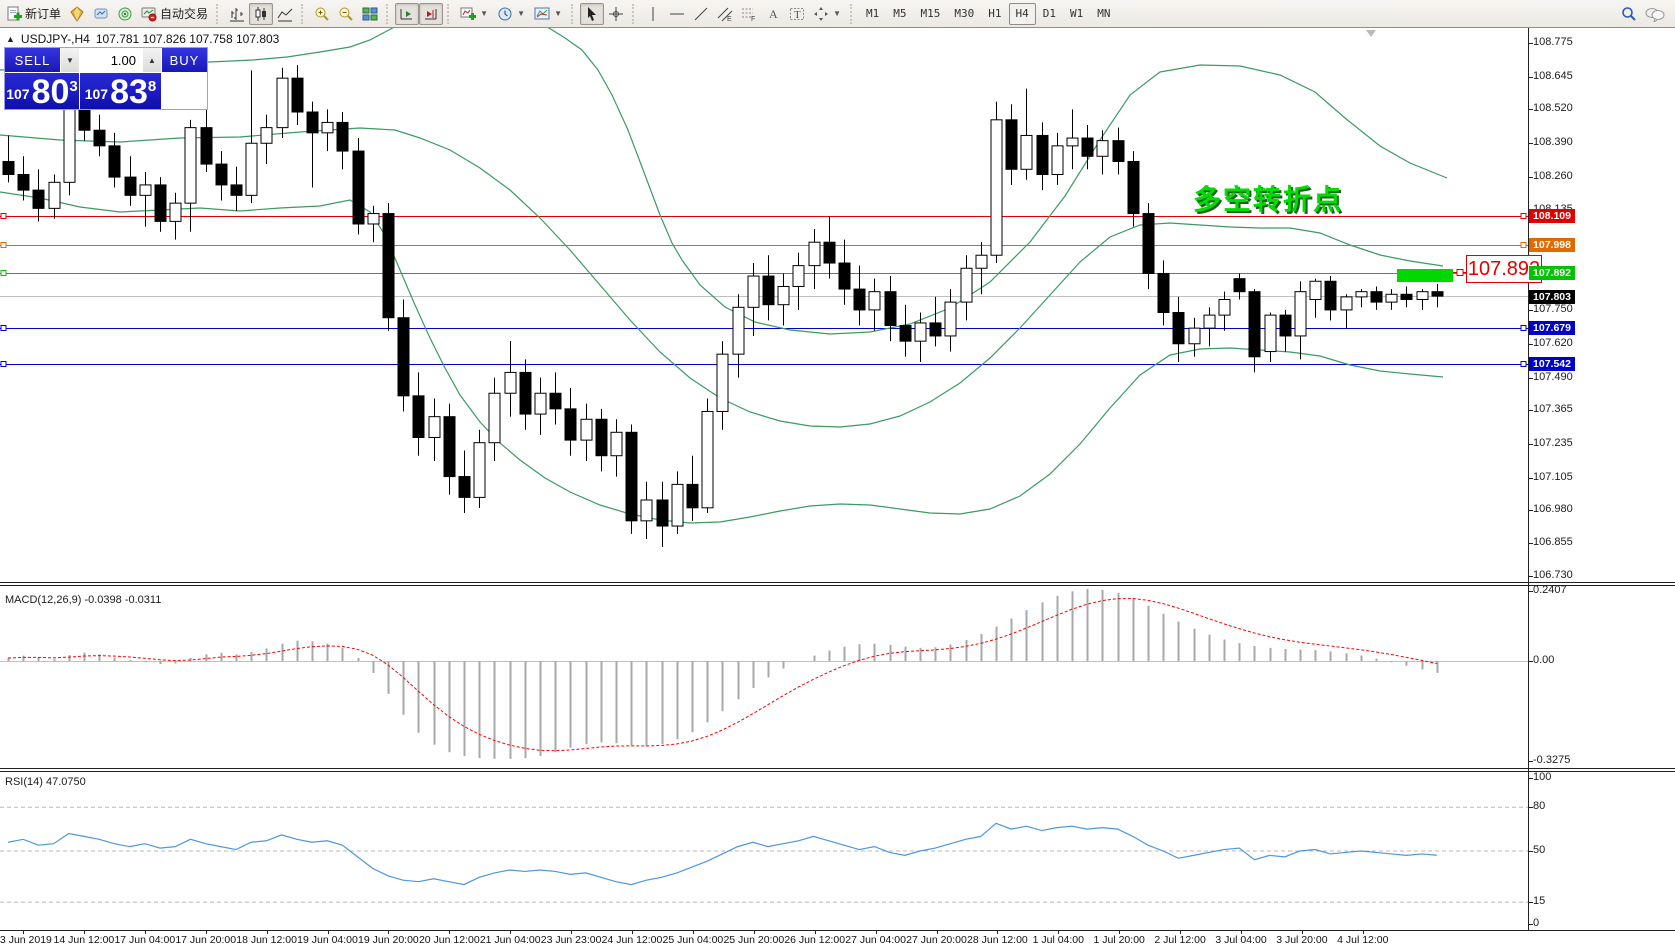 The height and width of the screenshot is (950, 1675). Describe the element at coordinates (184, 60) in the screenshot. I see `buy-button: BUY` at that location.